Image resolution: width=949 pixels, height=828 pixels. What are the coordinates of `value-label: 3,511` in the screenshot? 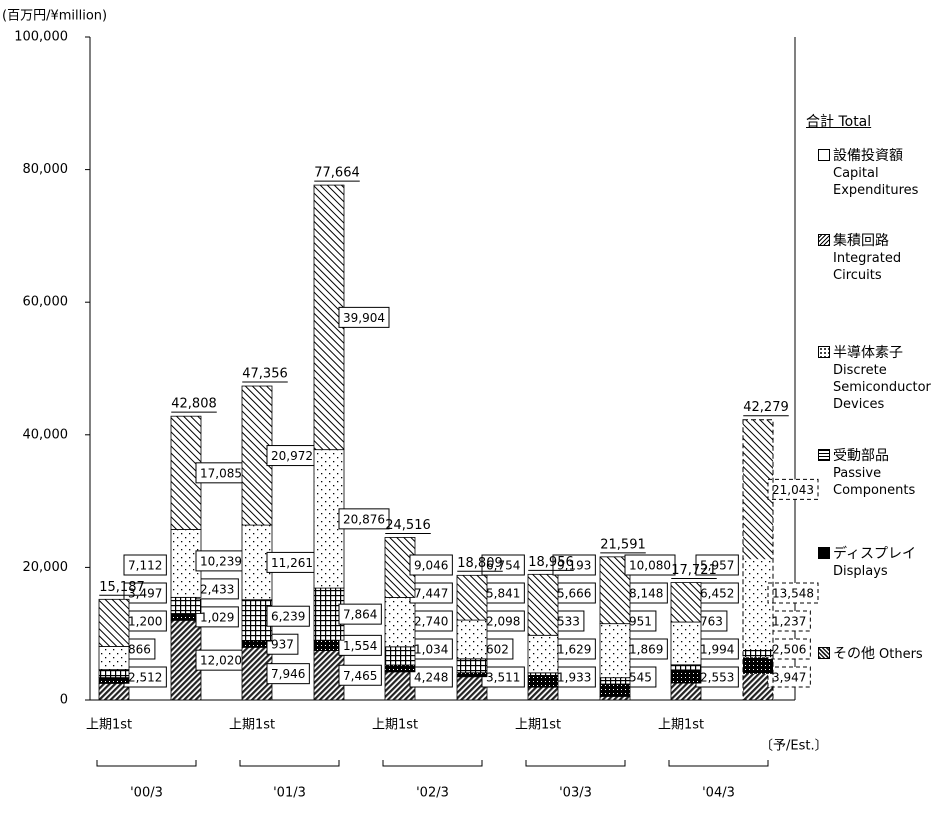 It's located at (503, 677).